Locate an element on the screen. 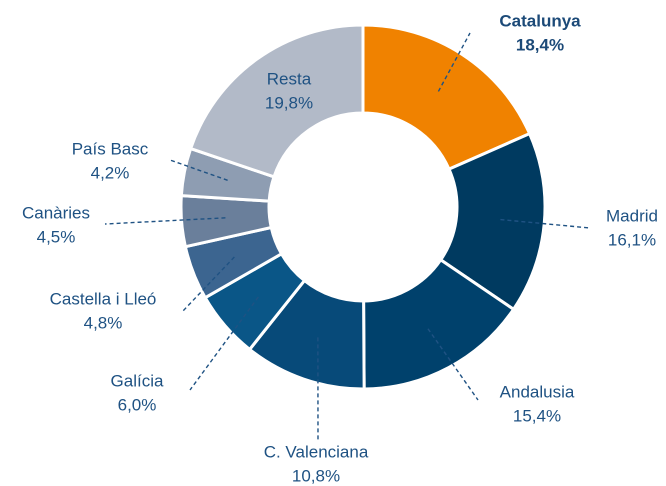 This screenshot has width=666, height=486. slice-value-label: 4,8% is located at coordinates (103, 322).